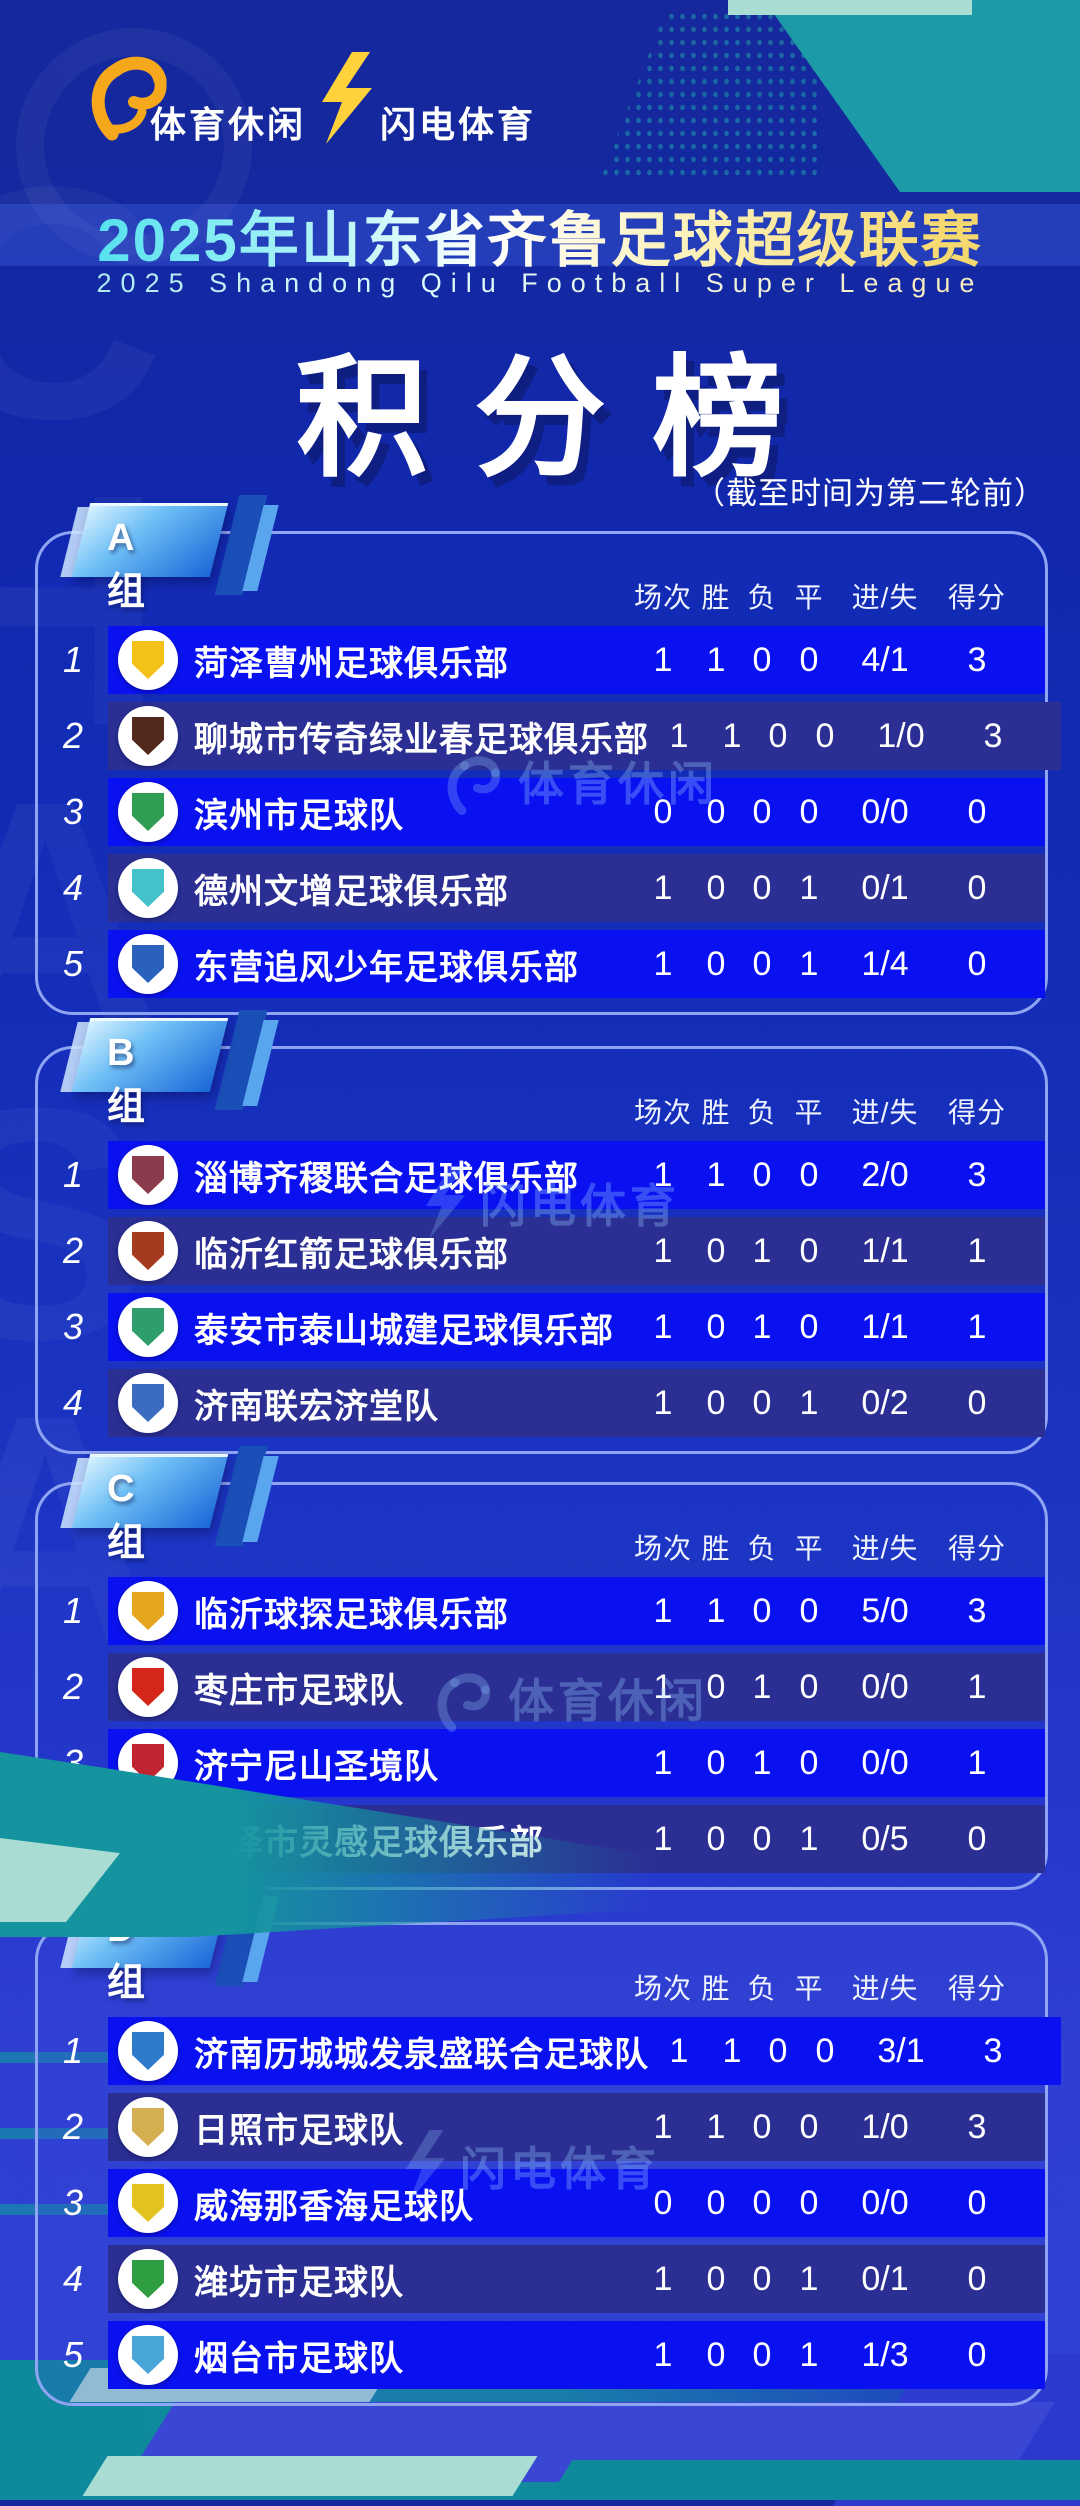 The image size is (1080, 2506). Describe the element at coordinates (540, 283) in the screenshot. I see `league-subtitle-en: 2025 Shandong Qilu Football Super League` at that location.